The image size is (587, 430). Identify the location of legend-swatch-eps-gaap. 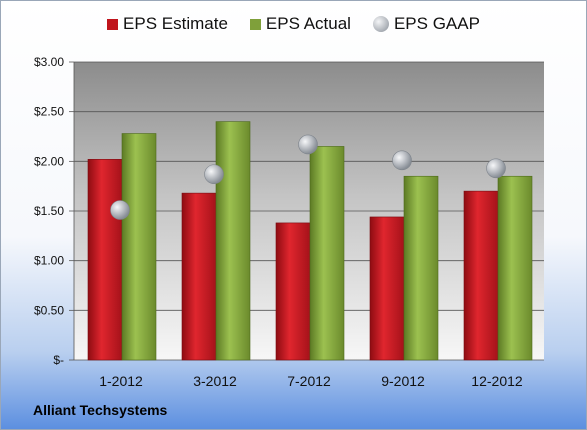
(380, 24).